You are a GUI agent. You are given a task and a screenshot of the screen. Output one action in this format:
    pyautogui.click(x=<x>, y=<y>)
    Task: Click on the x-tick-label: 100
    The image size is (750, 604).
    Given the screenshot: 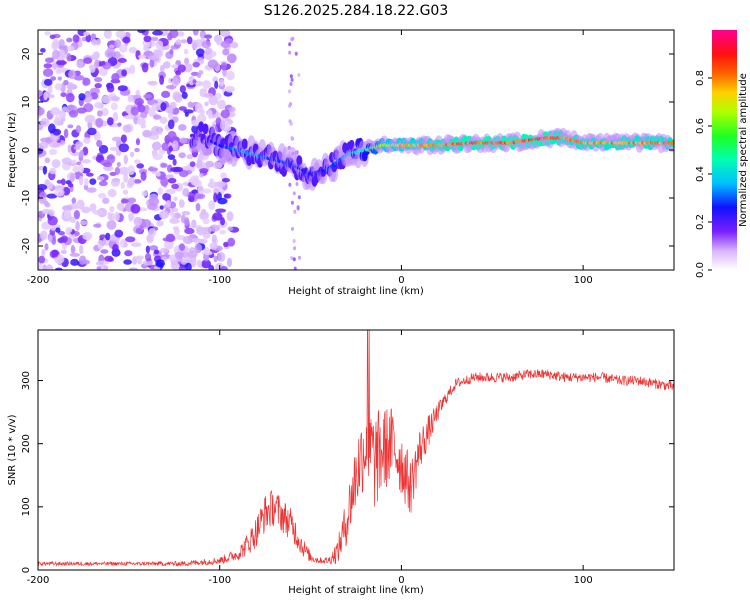 What is the action you would take?
    pyautogui.click(x=583, y=580)
    